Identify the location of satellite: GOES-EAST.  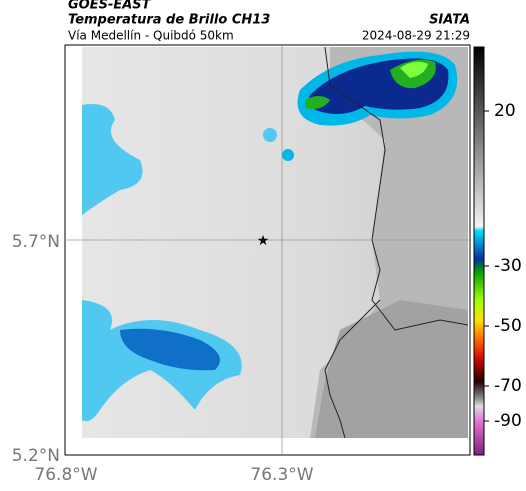
(110, 6).